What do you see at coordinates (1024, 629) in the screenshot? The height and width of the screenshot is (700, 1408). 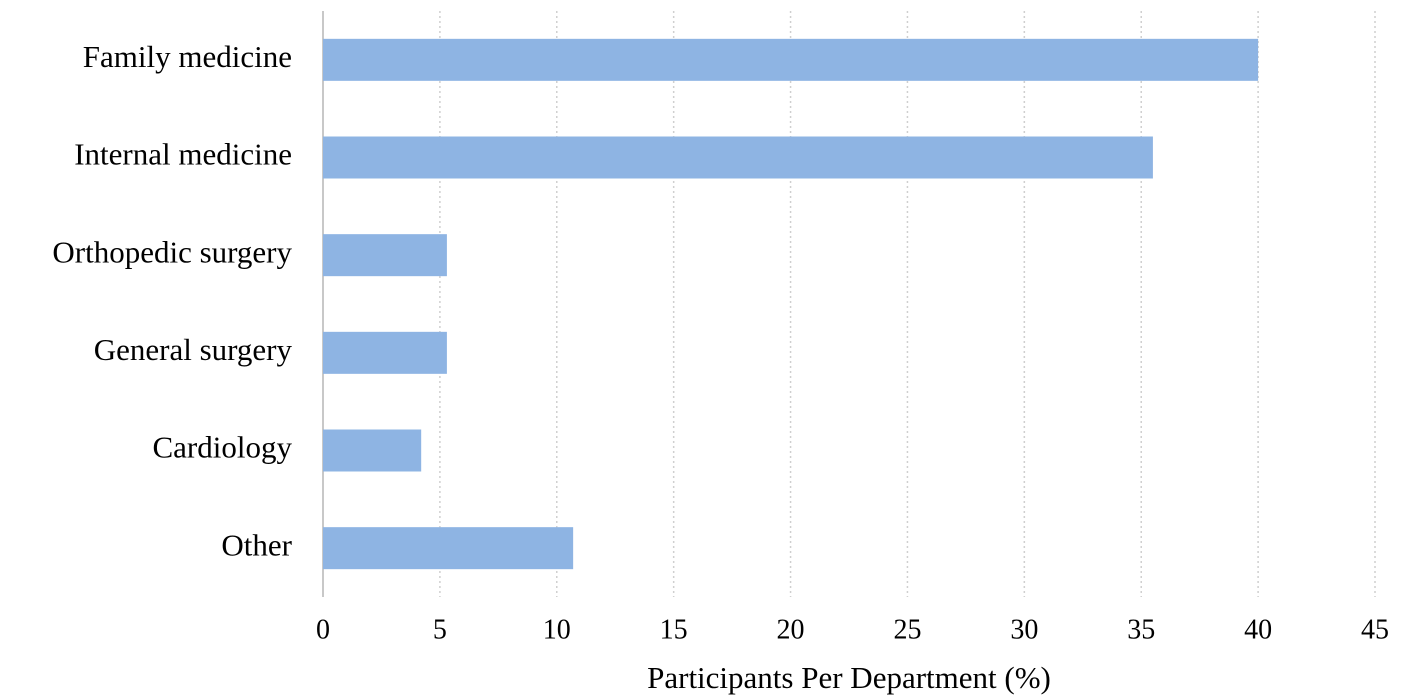 I see `x-tick-label: 30` at bounding box center [1024, 629].